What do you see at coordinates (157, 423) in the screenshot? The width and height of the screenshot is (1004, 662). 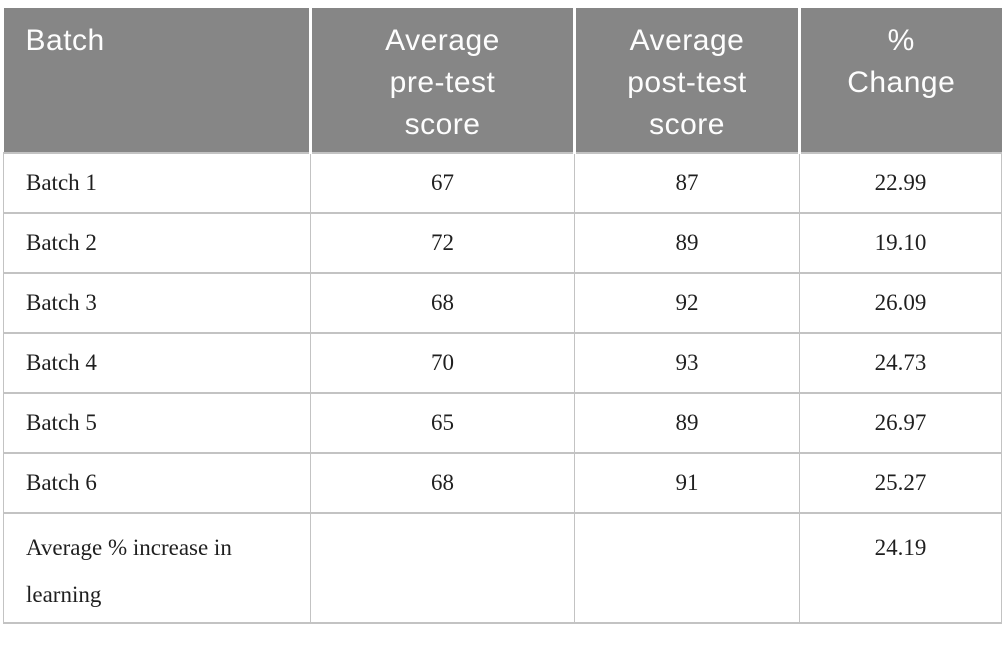 I see `cell-batch-name: Batch 5` at bounding box center [157, 423].